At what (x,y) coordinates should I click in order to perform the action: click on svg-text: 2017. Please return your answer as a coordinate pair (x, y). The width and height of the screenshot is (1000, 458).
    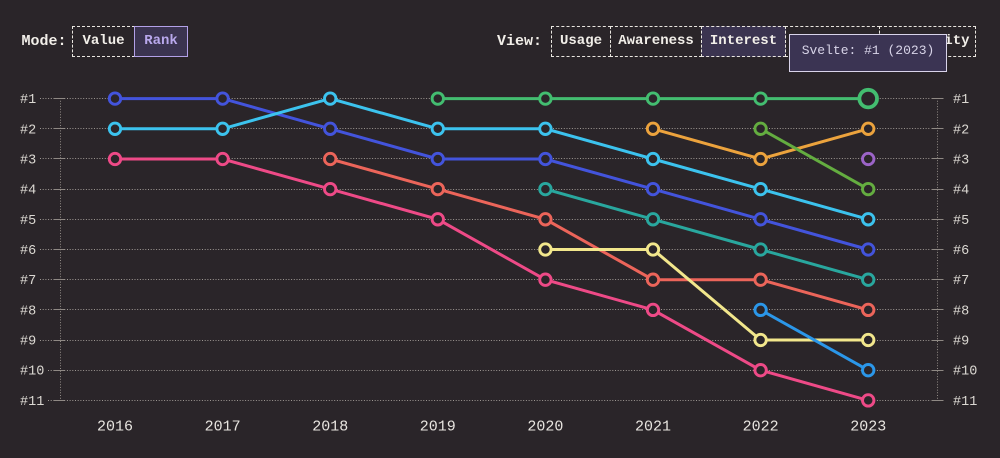
    Looking at the image, I should click on (223, 427).